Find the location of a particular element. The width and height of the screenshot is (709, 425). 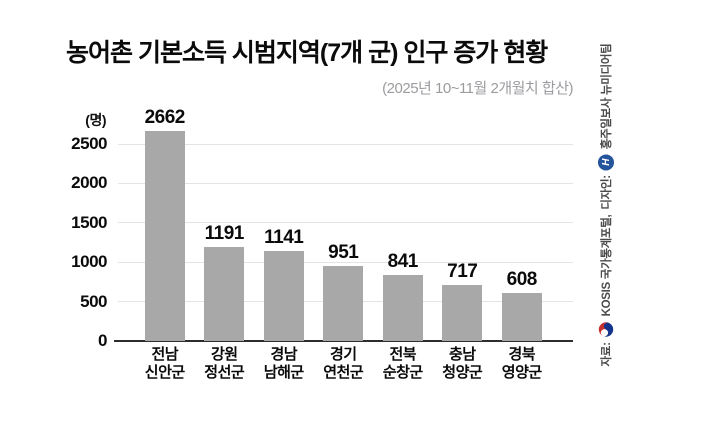

x-category-label: 경기 연천군 is located at coordinates (343, 363).